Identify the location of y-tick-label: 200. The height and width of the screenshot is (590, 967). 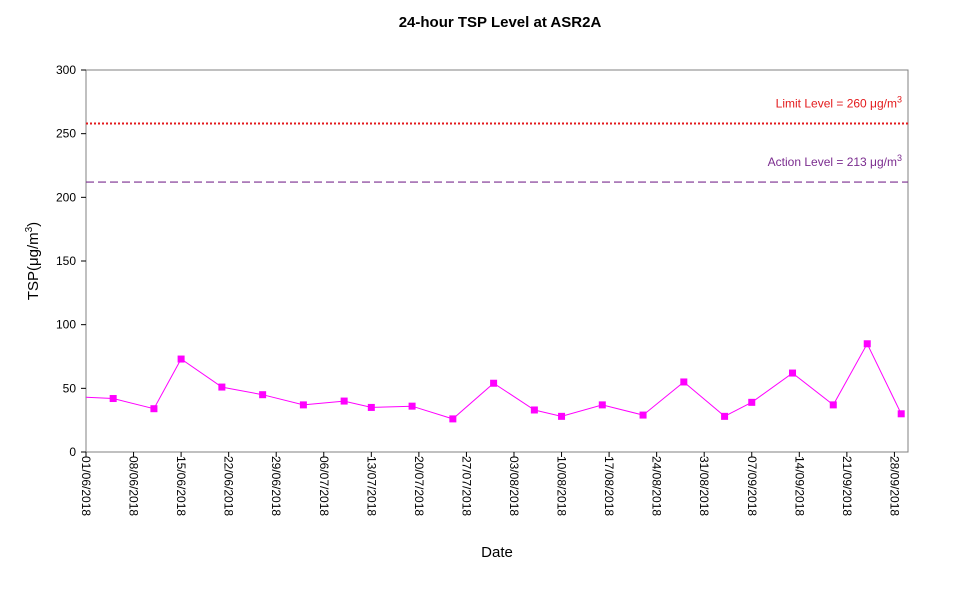
(66, 197).